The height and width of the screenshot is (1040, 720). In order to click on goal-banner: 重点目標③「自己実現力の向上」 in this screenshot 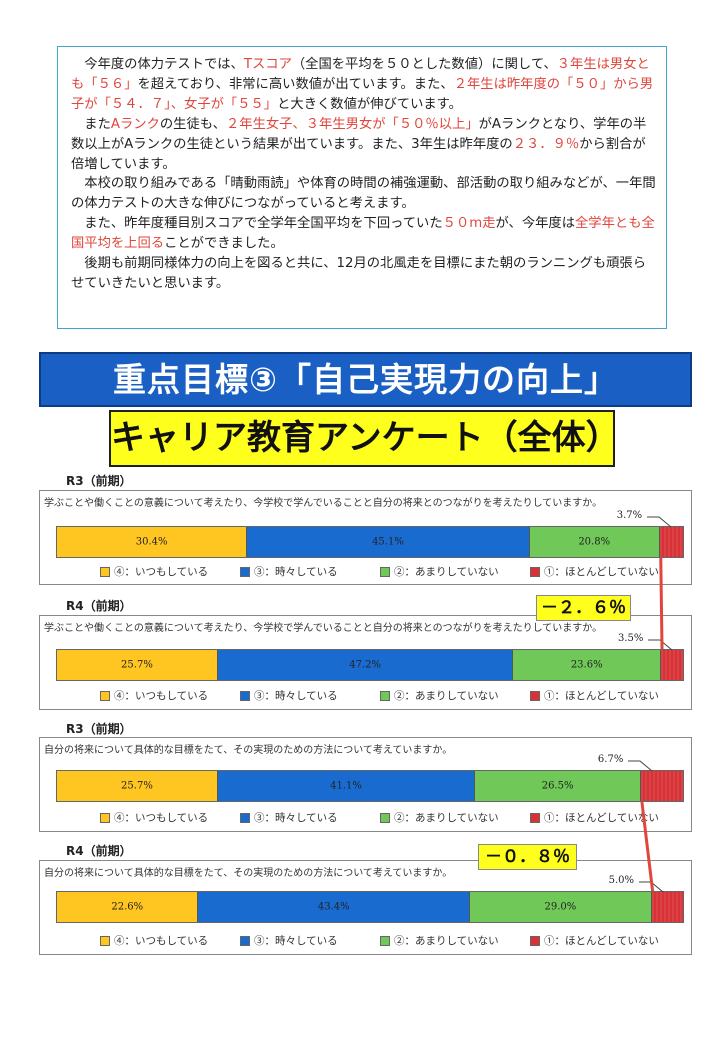, I will do `click(365, 379)`.